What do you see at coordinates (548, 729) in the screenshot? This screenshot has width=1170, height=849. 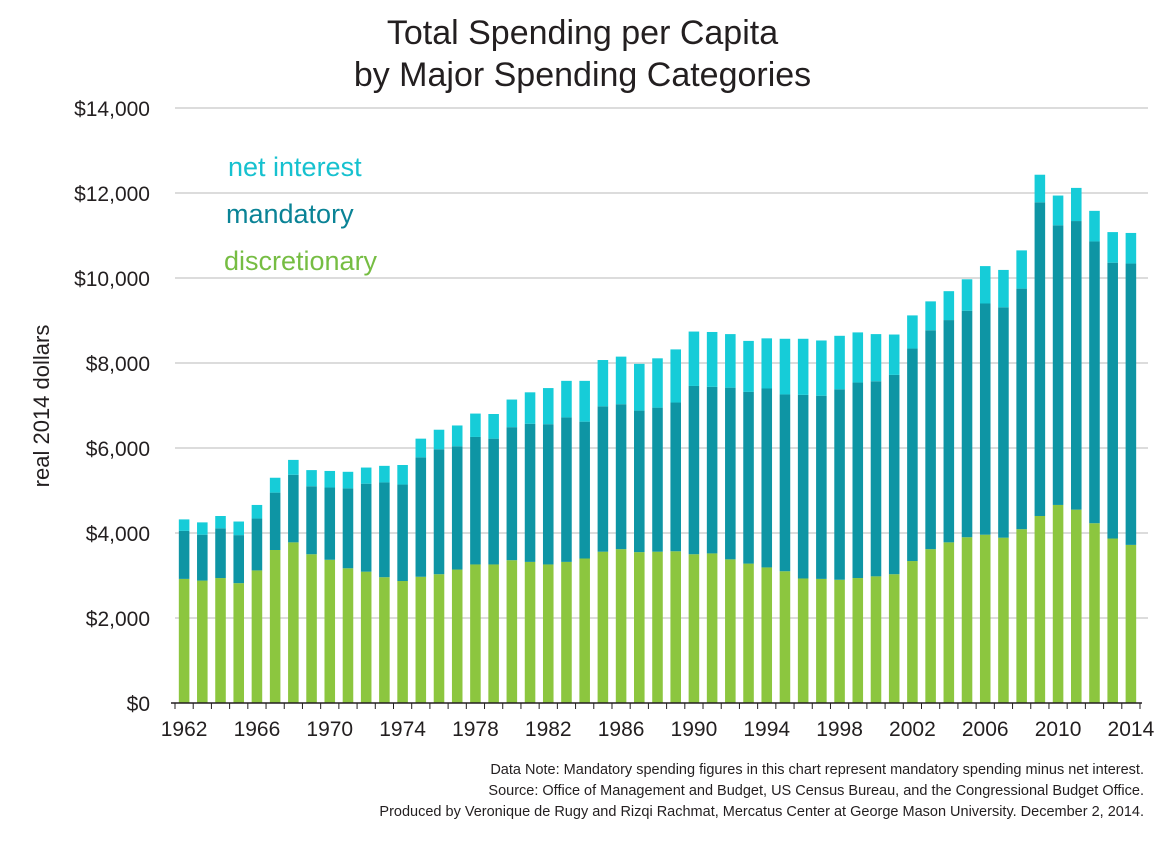 I see `x-tick-label: 1982` at bounding box center [548, 729].